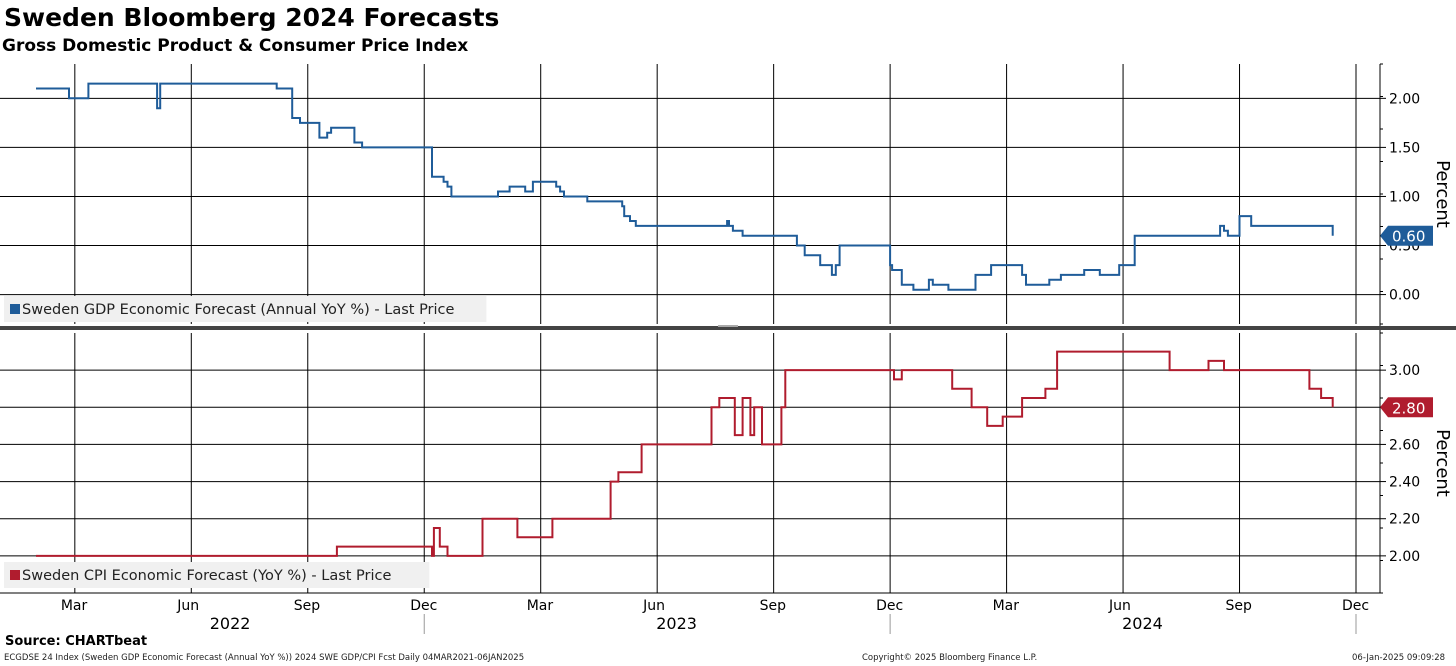 Image resolution: width=1456 pixels, height=666 pixels. What do you see at coordinates (15, 575) in the screenshot?
I see `cpi-legend-swatch` at bounding box center [15, 575].